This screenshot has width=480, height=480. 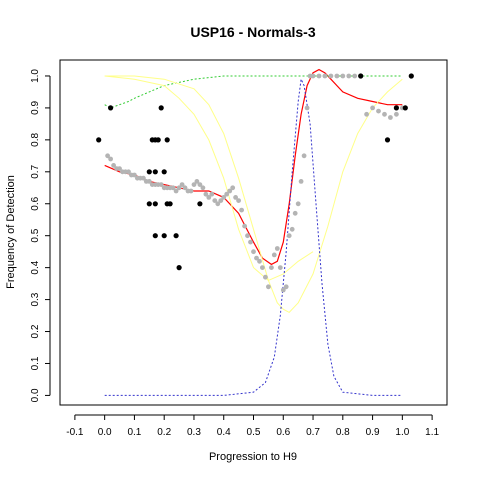 I want to click on y-tick-label: 0.5, so click(x=35, y=235).